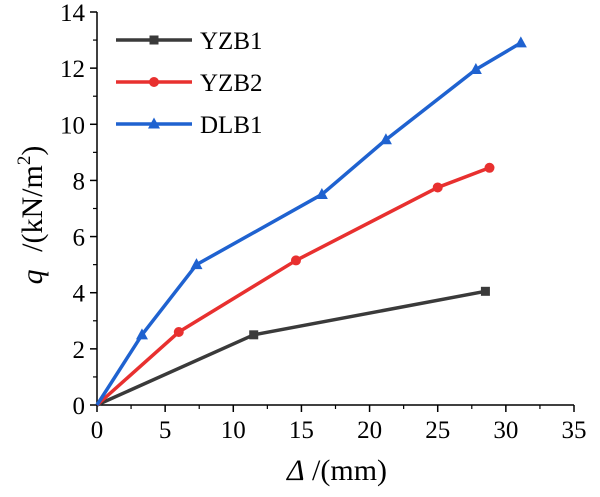 The image size is (600, 497). What do you see at coordinates (349, 470) in the screenshot?
I see `x-axis-unit: /(mm)` at bounding box center [349, 470].